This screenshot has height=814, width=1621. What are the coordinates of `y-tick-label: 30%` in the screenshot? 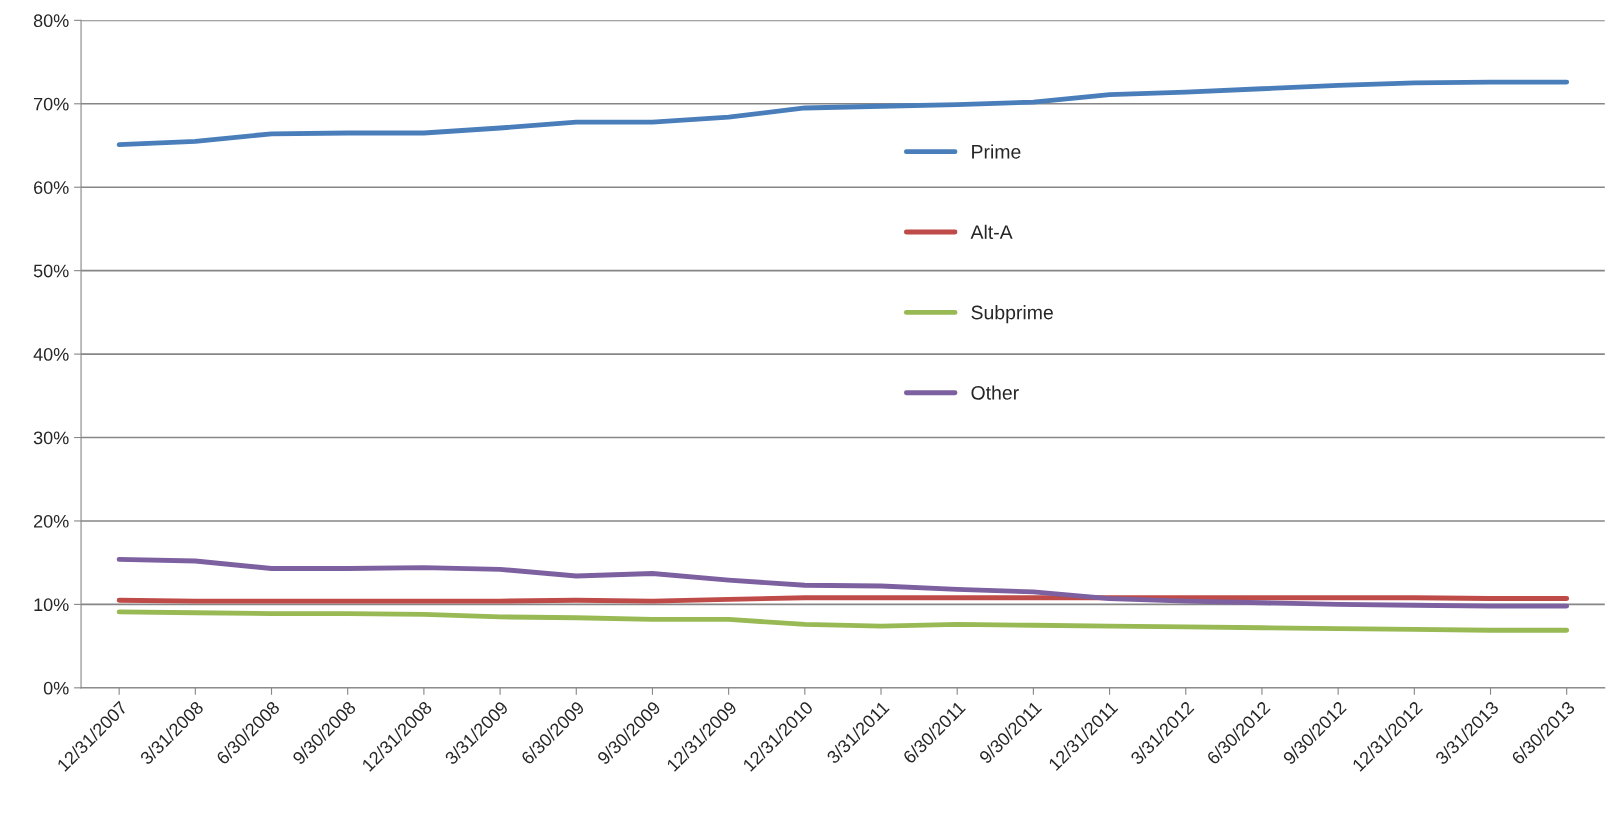 It's located at (51, 438).